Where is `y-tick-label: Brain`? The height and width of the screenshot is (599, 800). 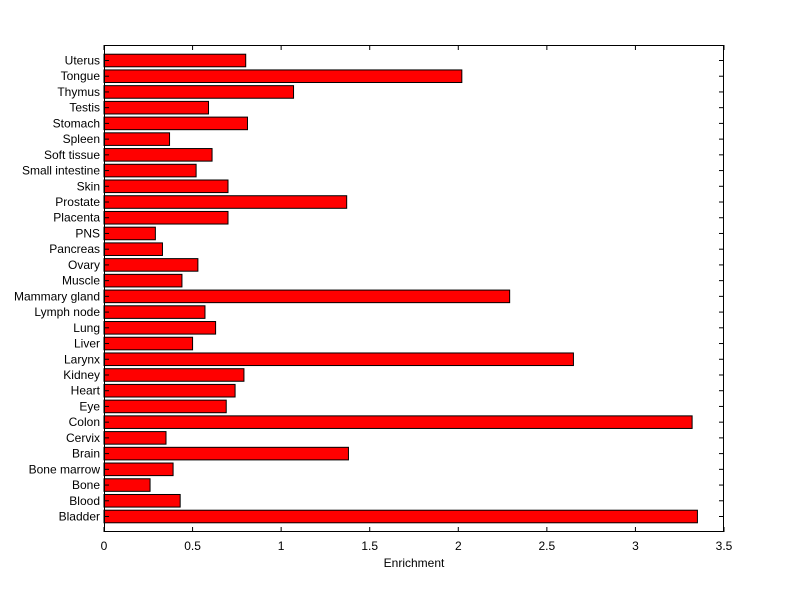 y-tick-label: Brain is located at coordinates (86, 454).